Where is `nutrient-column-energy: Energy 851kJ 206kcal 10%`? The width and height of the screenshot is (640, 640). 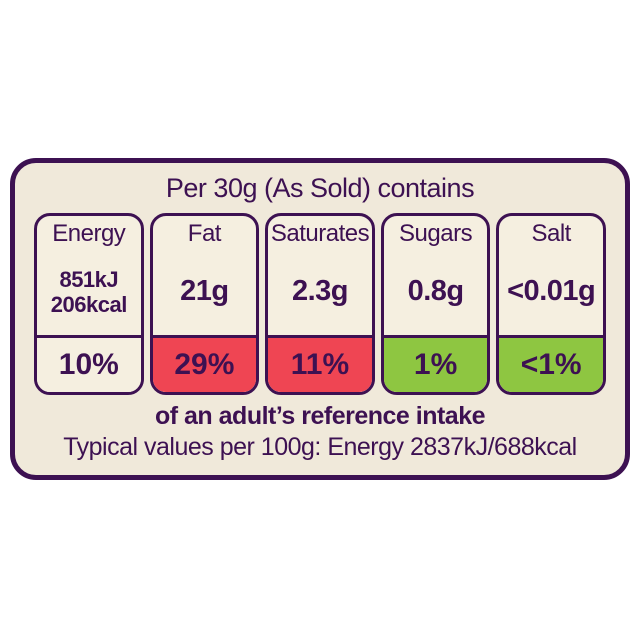 nutrient-column-energy: Energy 851kJ 206kcal 10% is located at coordinates (89, 304).